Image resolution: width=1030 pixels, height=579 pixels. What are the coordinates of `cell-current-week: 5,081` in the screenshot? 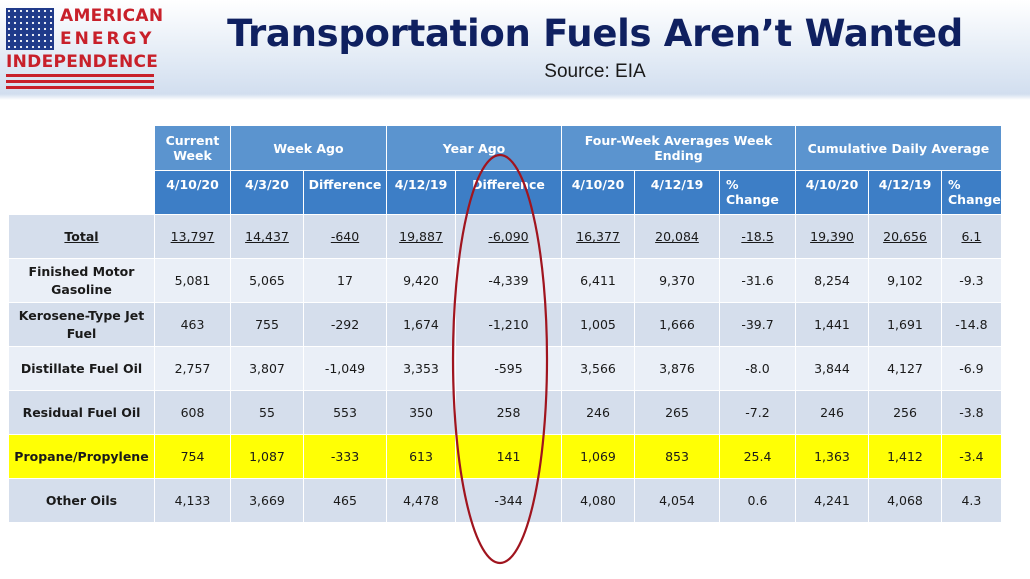 It's located at (192, 280).